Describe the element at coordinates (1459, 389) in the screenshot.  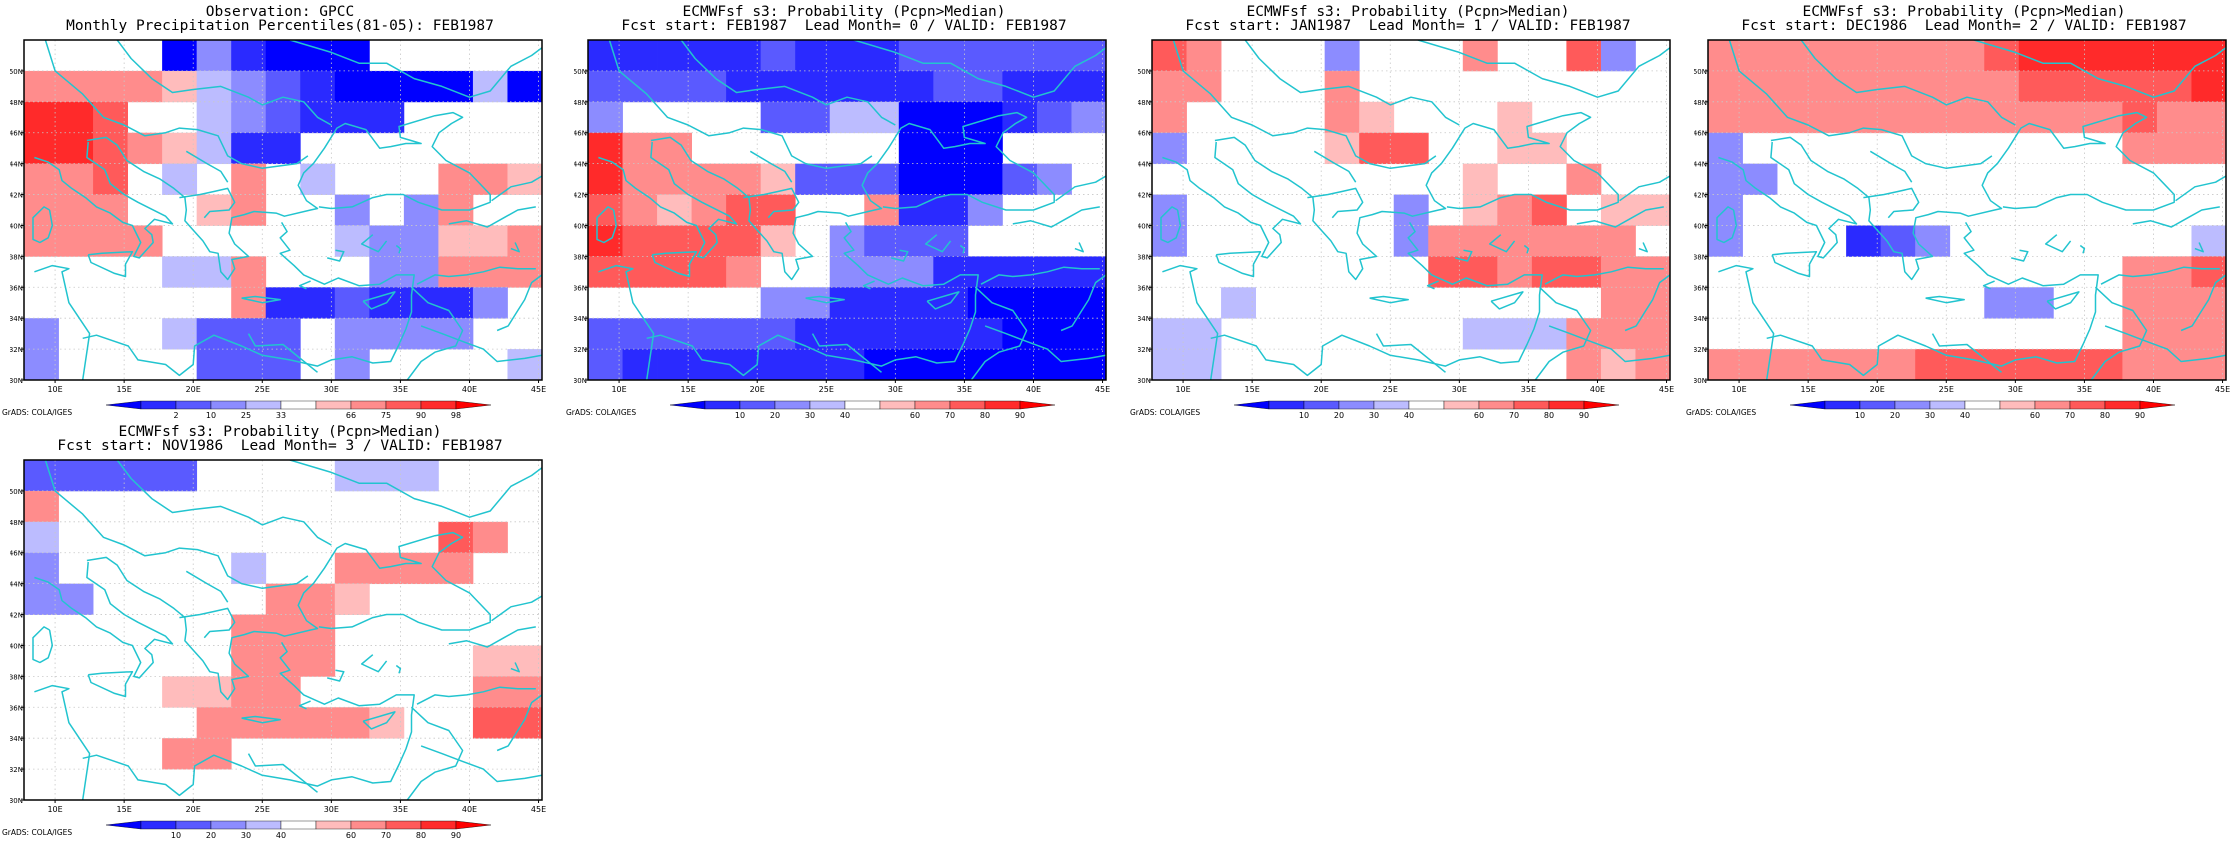
I see `lon-tick-label: 30E` at that location.